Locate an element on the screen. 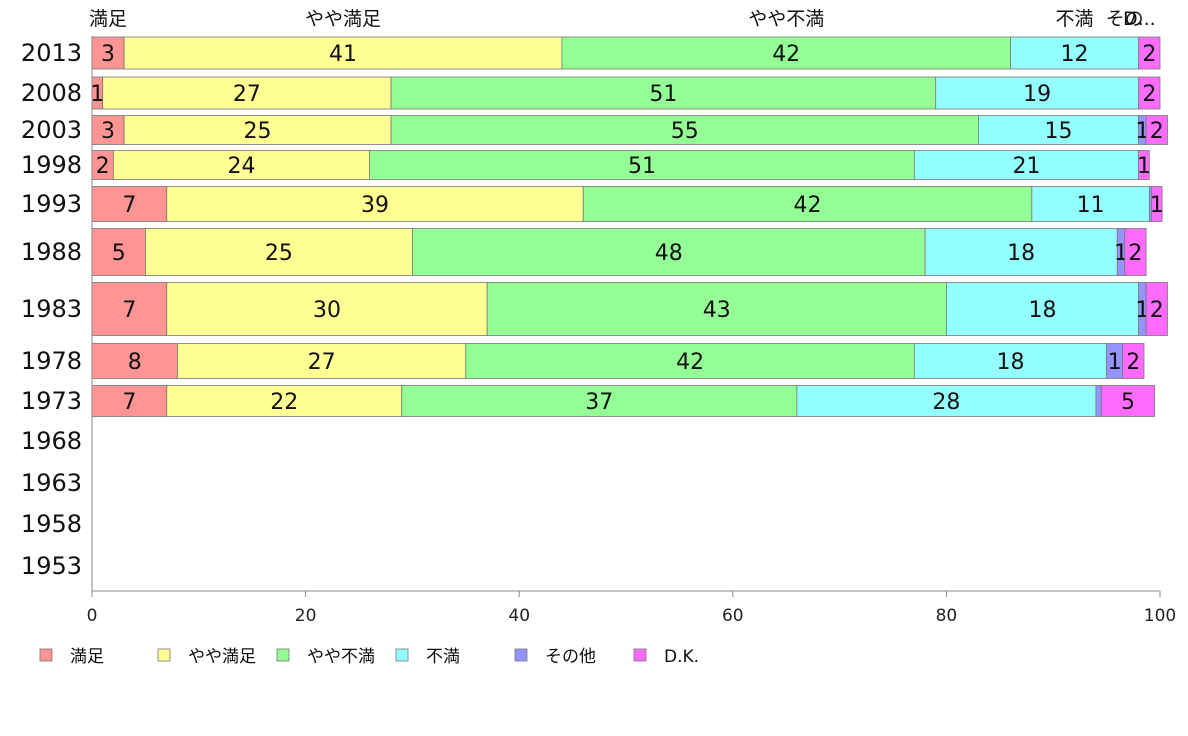 The width and height of the screenshot is (1188, 736). data-label-1983-不満: 18 is located at coordinates (1043, 310).